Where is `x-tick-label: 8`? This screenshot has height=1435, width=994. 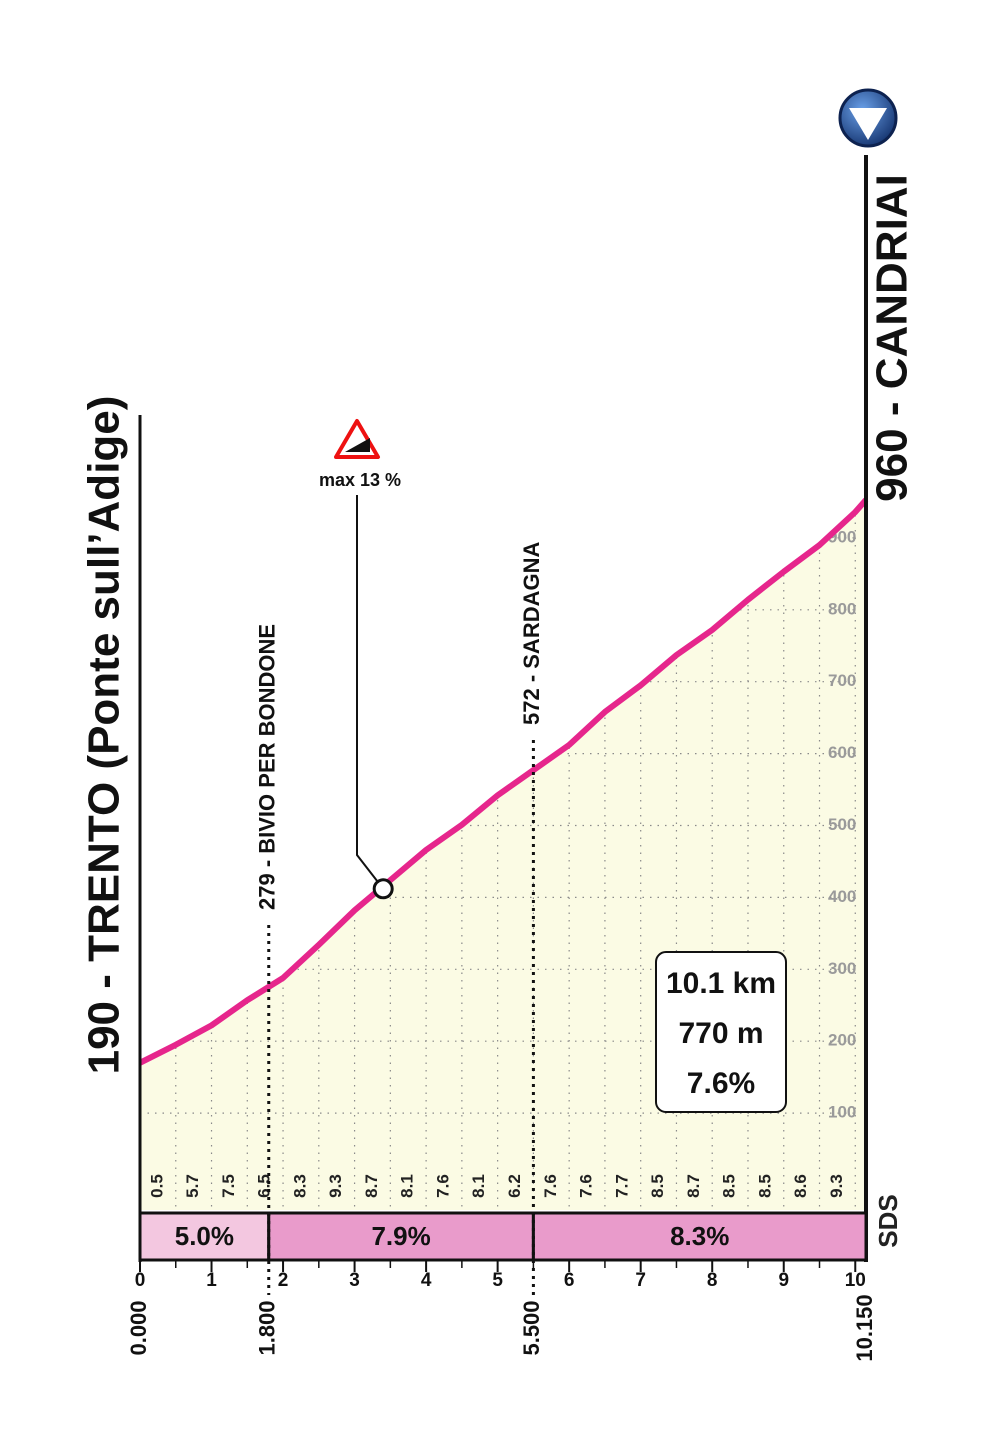 x-tick-label: 8 is located at coordinates (712, 1280).